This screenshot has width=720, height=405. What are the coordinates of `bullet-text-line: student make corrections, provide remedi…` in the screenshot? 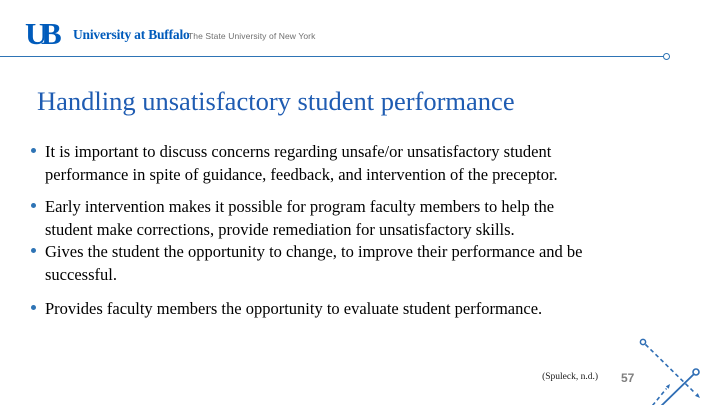 It's located at (280, 229).